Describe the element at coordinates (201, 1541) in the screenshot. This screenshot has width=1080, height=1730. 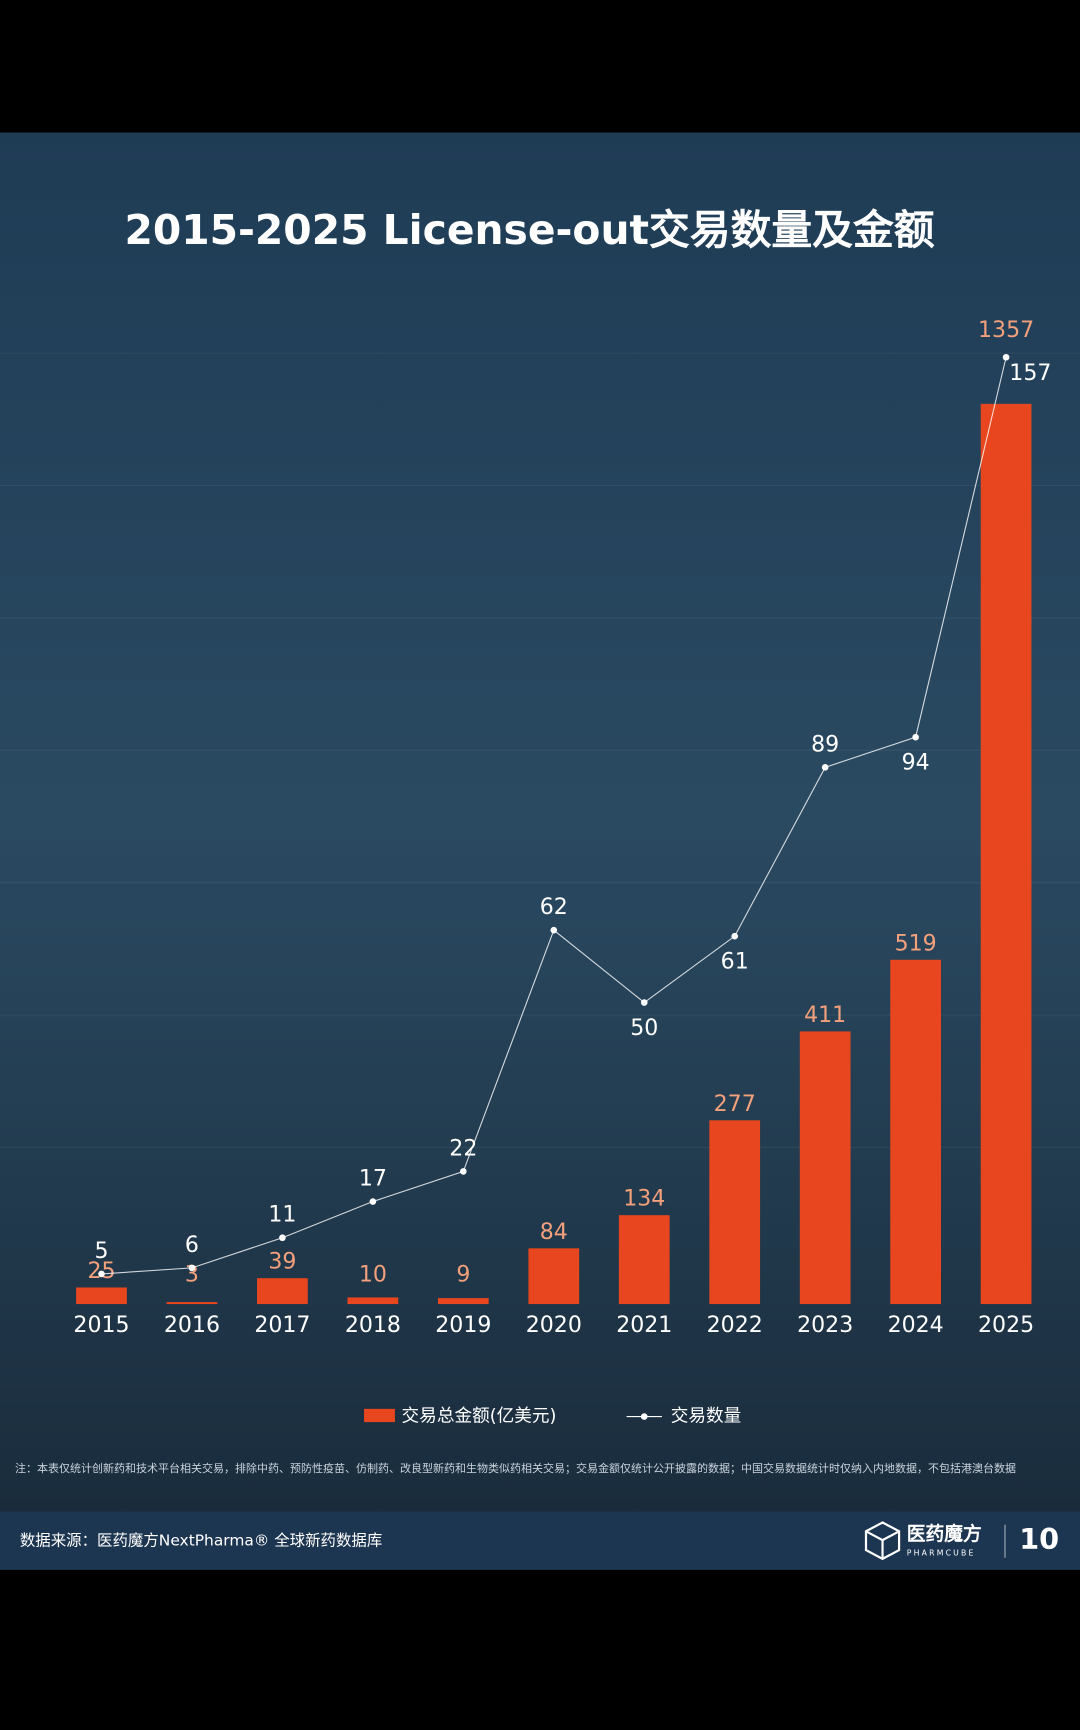
I see `source: 数据来源：医药魔方NextPharma® 全球新药数据库` at that location.